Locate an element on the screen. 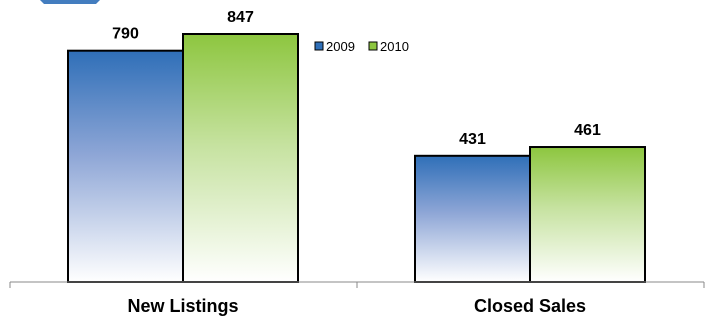  top-left-fragment is located at coordinates (70, 2).